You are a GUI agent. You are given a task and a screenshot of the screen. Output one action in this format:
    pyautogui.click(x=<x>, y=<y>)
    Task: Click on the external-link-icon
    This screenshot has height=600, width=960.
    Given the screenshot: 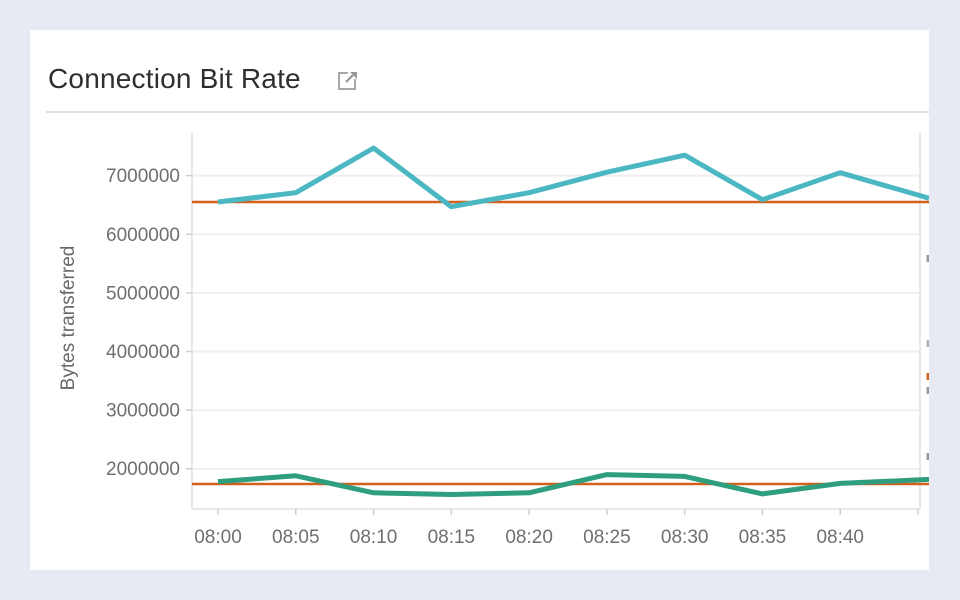 What is the action you would take?
    pyautogui.click(x=348, y=79)
    